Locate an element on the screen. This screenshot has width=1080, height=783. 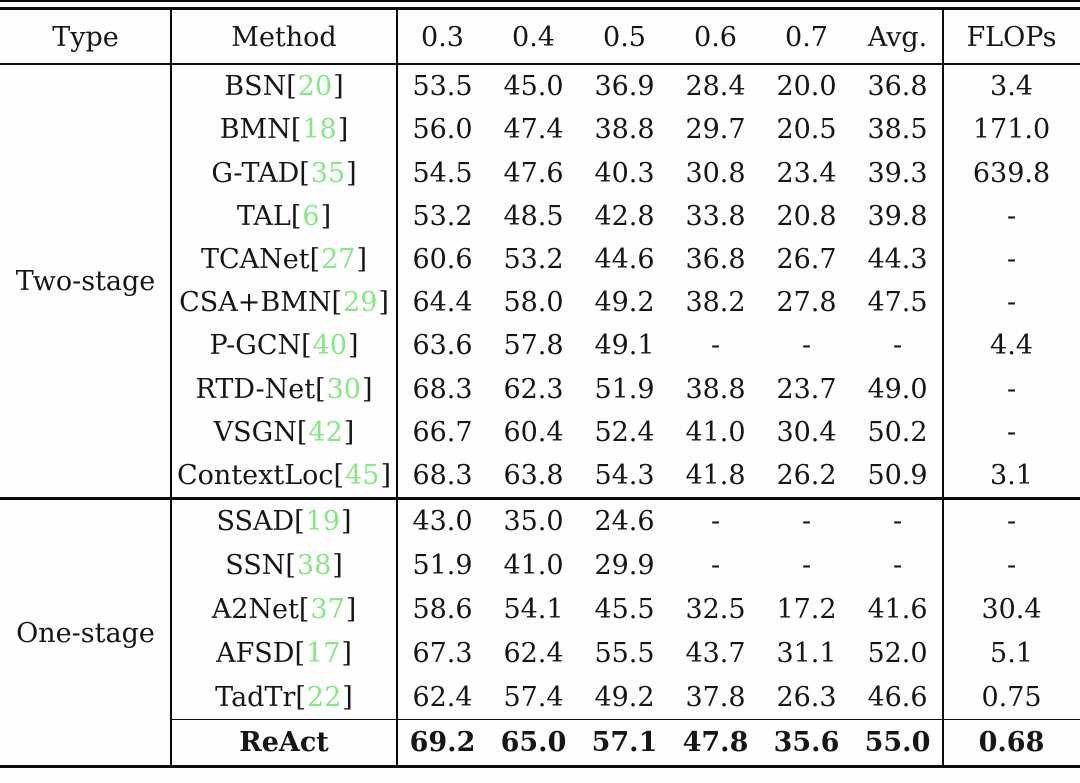
score-cell: 51.9 is located at coordinates (442, 566).